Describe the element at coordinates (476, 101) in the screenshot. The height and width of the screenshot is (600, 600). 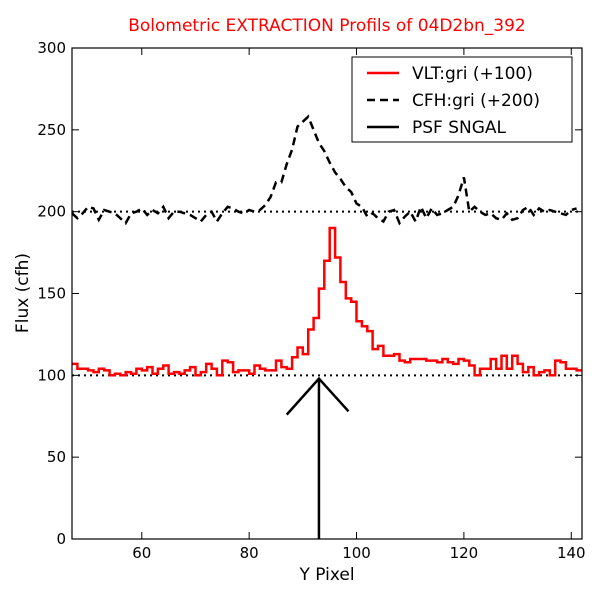
I see `legend-label-1: CFH:gri (+200)` at that location.